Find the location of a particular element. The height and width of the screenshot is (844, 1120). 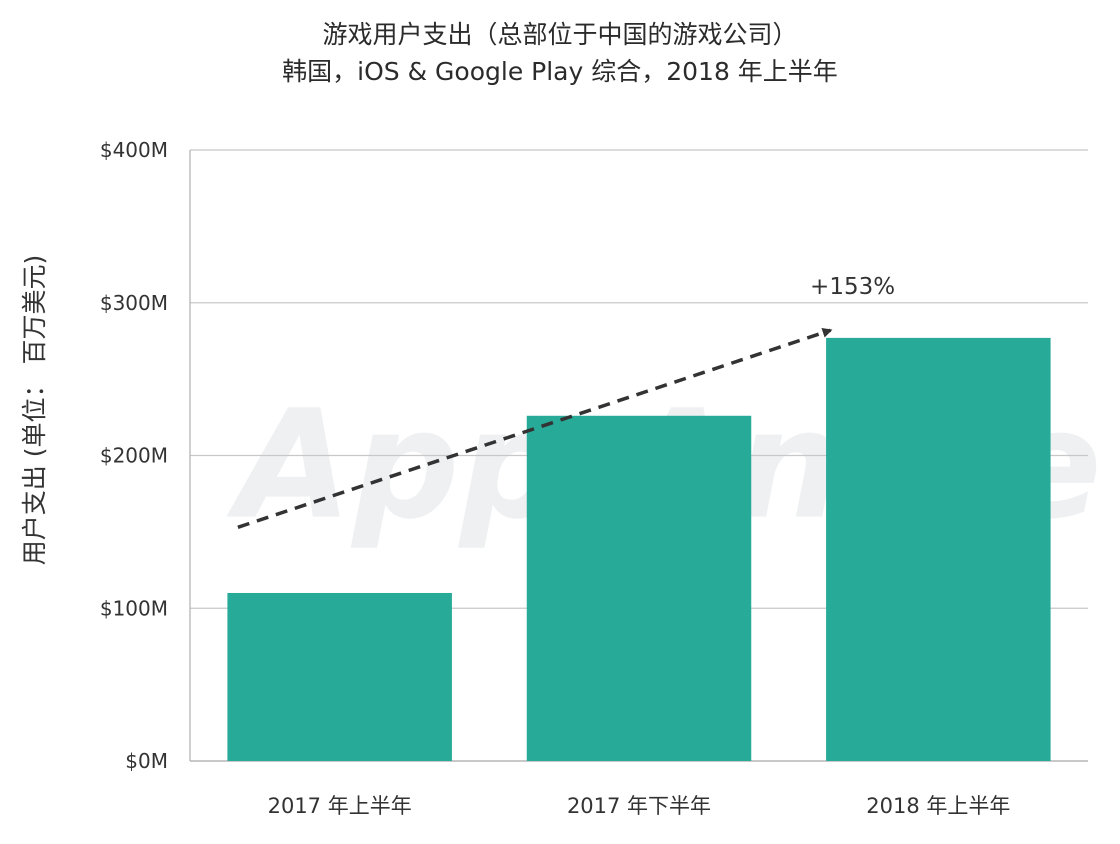

y-tick-label: $200M is located at coordinates (134, 456).